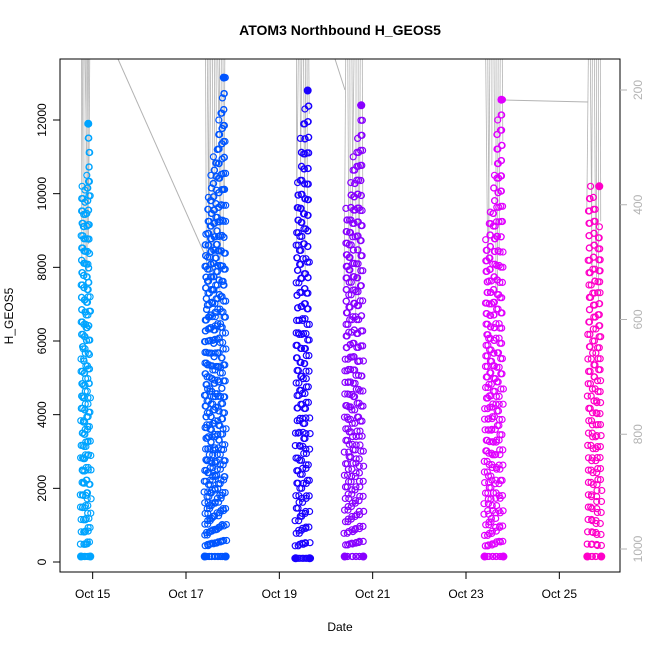  Describe the element at coordinates (42, 194) in the screenshot. I see `y-tick-label: 10000` at that location.